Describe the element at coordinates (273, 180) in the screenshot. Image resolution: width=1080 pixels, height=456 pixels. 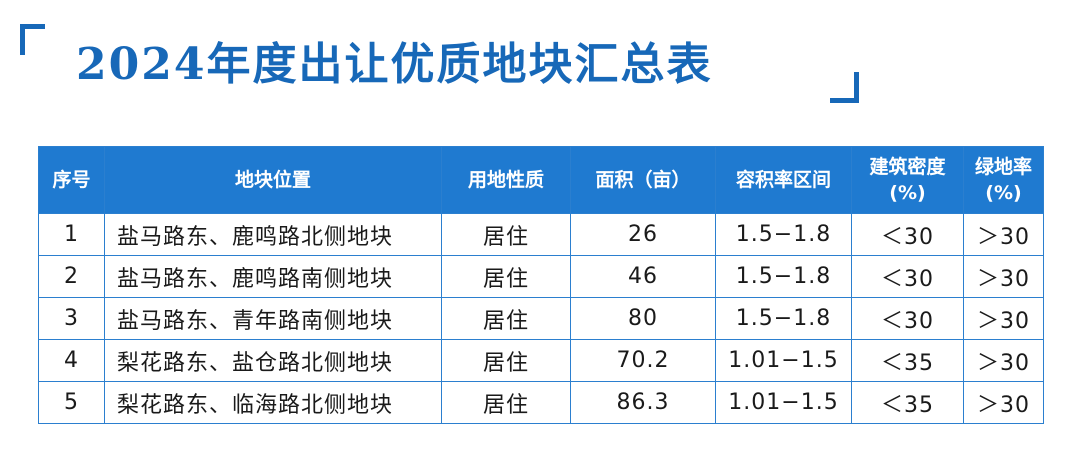
I see `column-header: 地块位置` at that location.